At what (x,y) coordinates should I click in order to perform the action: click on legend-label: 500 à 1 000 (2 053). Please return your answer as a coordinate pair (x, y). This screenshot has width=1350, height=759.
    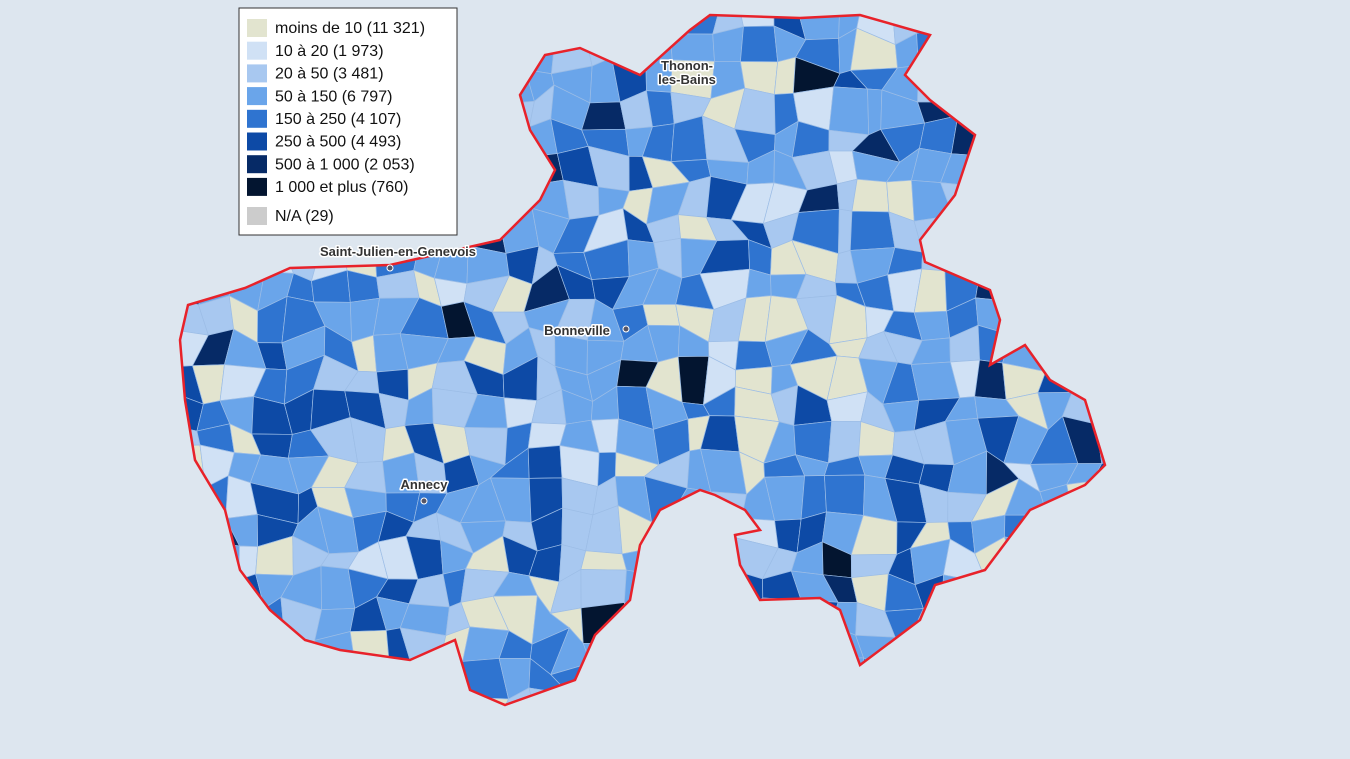
    Looking at the image, I should click on (345, 164).